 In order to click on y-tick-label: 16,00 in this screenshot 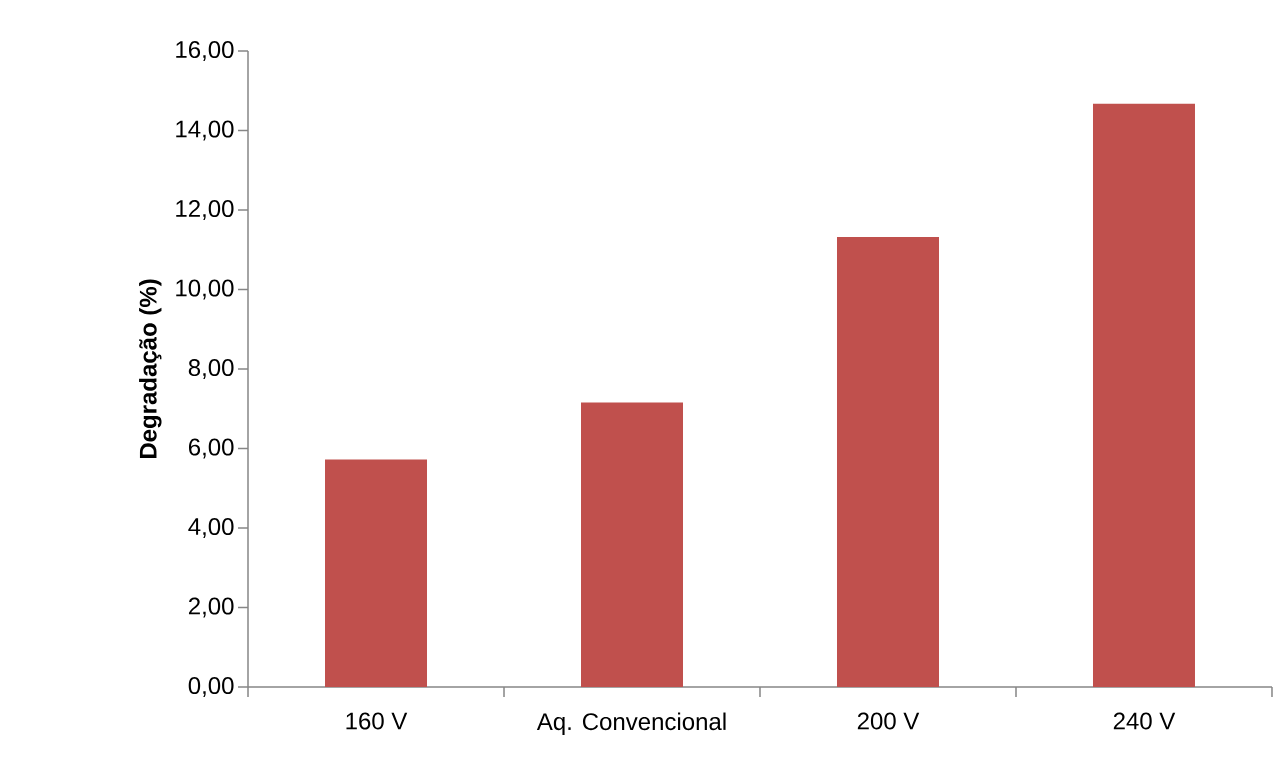, I will do `click(205, 51)`.